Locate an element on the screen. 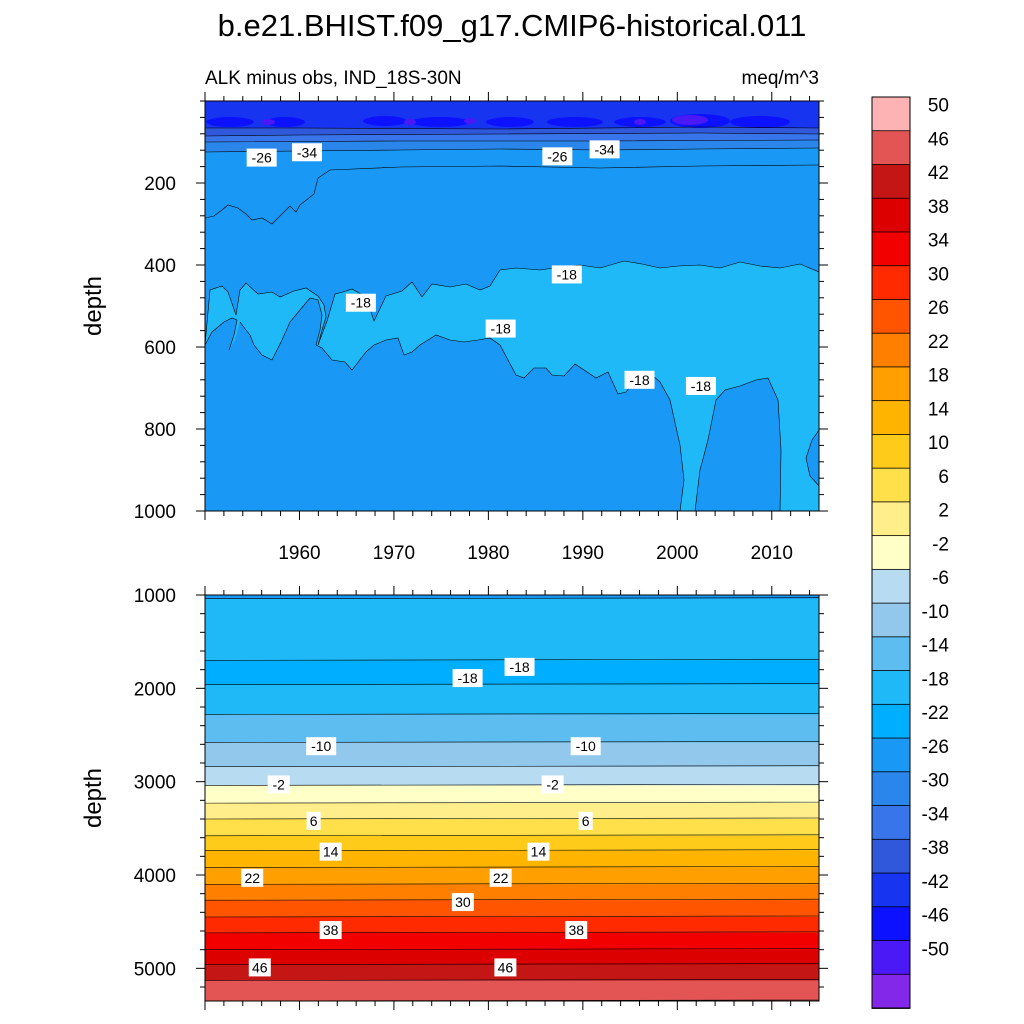 The image size is (1024, 1024). colorbar-label: -46 is located at coordinates (935, 916).